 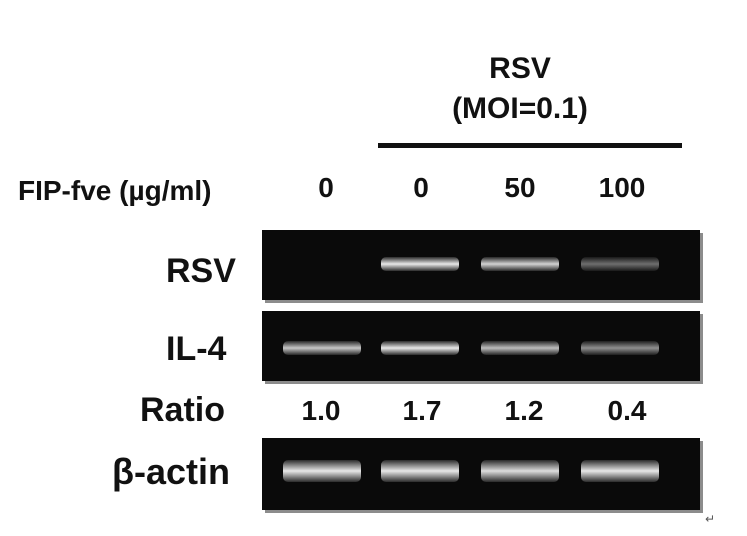 I want to click on dose-value-lane-2: 0, so click(x=421, y=187).